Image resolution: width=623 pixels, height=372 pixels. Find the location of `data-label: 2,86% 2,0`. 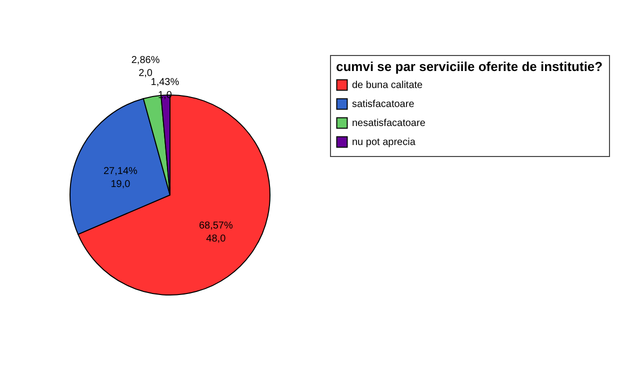

data-label: 2,86% 2,0 is located at coordinates (145, 67).